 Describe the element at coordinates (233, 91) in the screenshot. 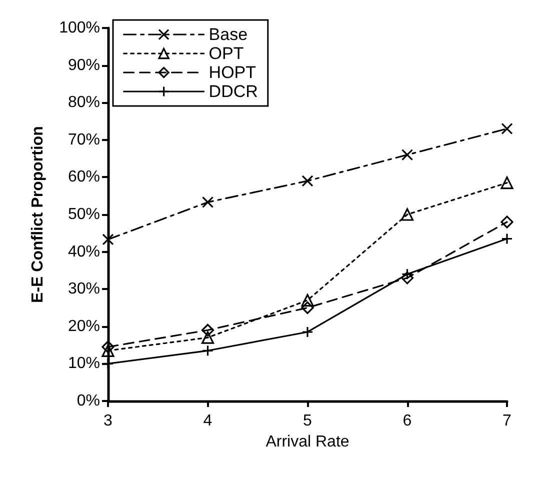

I see `legend-label: DDCR` at that location.